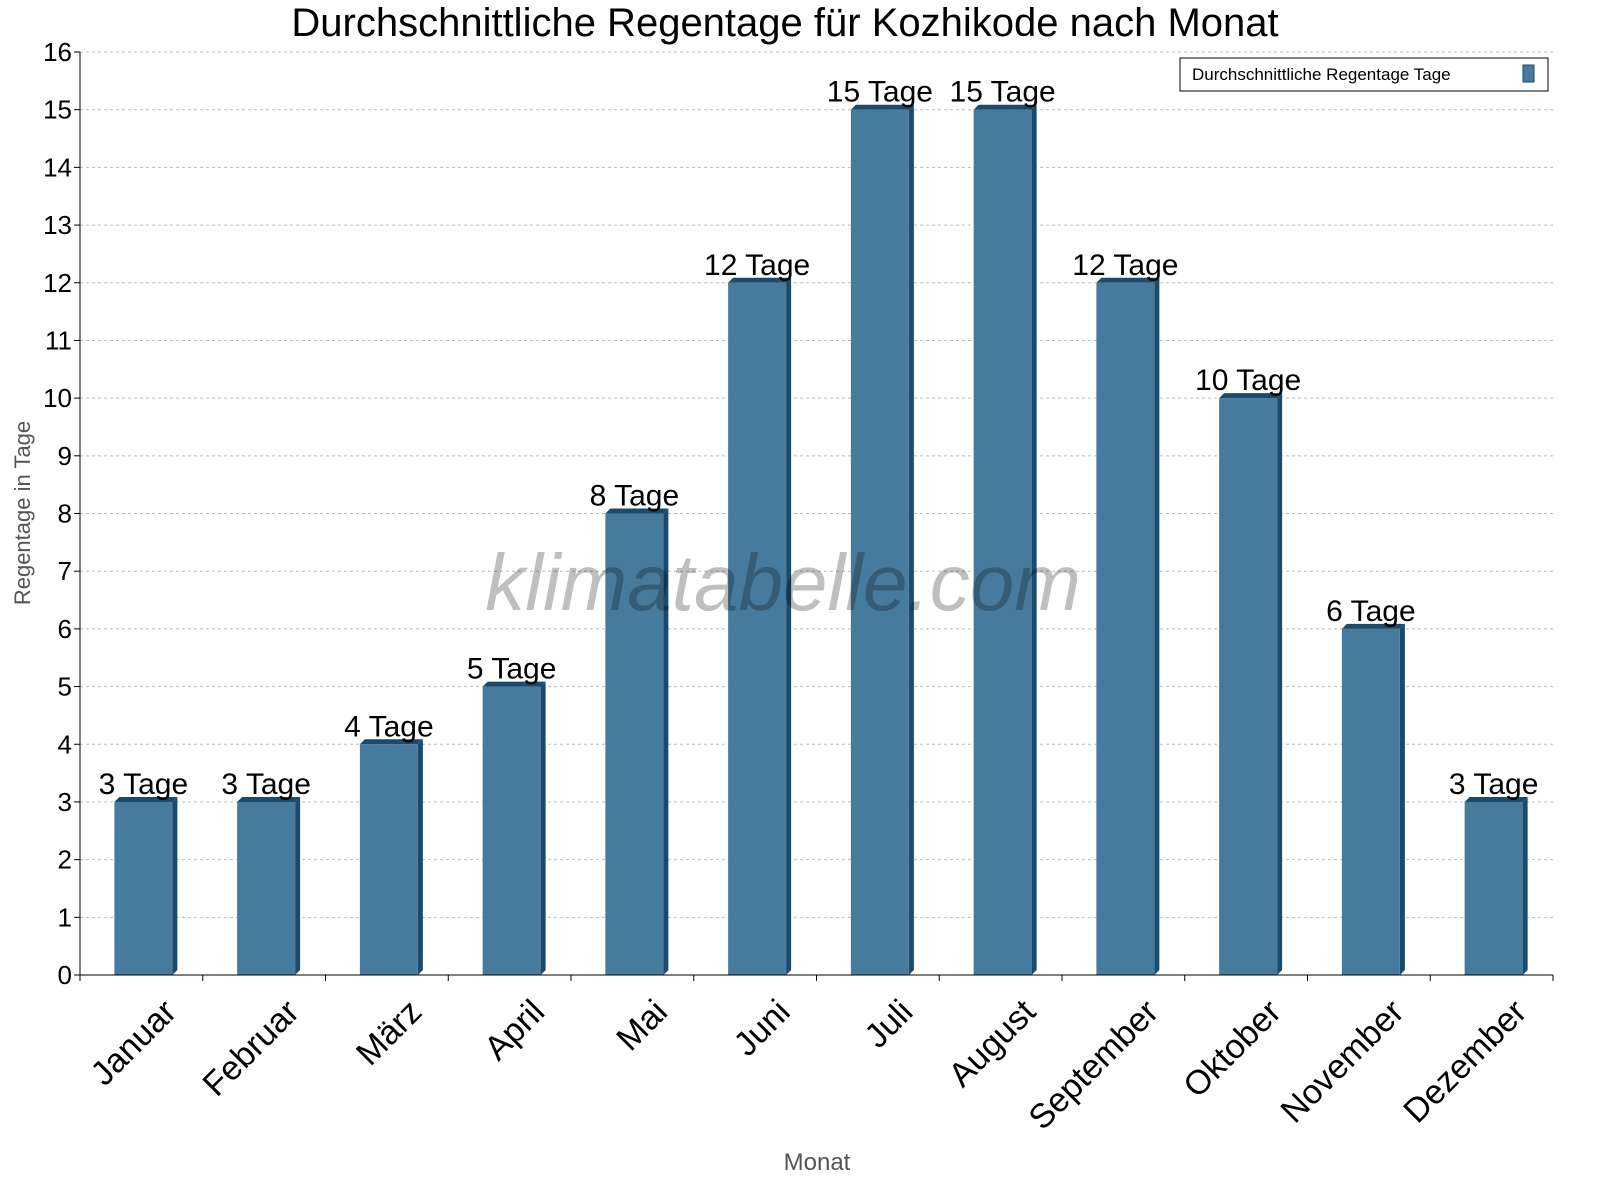 This screenshot has height=1200, width=1600. Describe the element at coordinates (1093, 1065) in the screenshot. I see `x-tick-label: September` at that location.